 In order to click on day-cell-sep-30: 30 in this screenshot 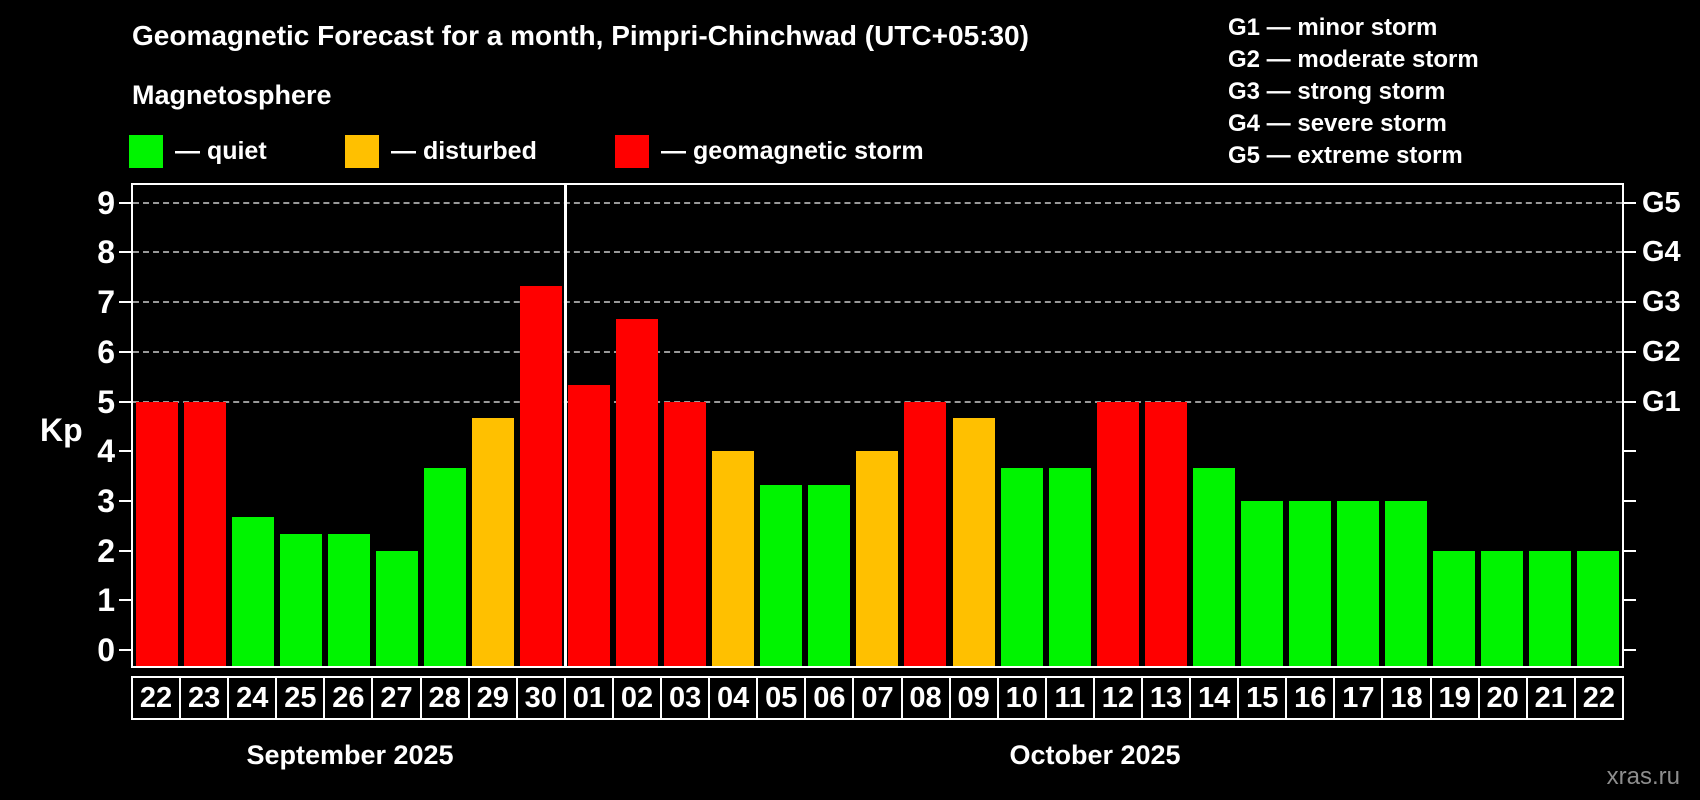, I will do `click(540, 698)`.